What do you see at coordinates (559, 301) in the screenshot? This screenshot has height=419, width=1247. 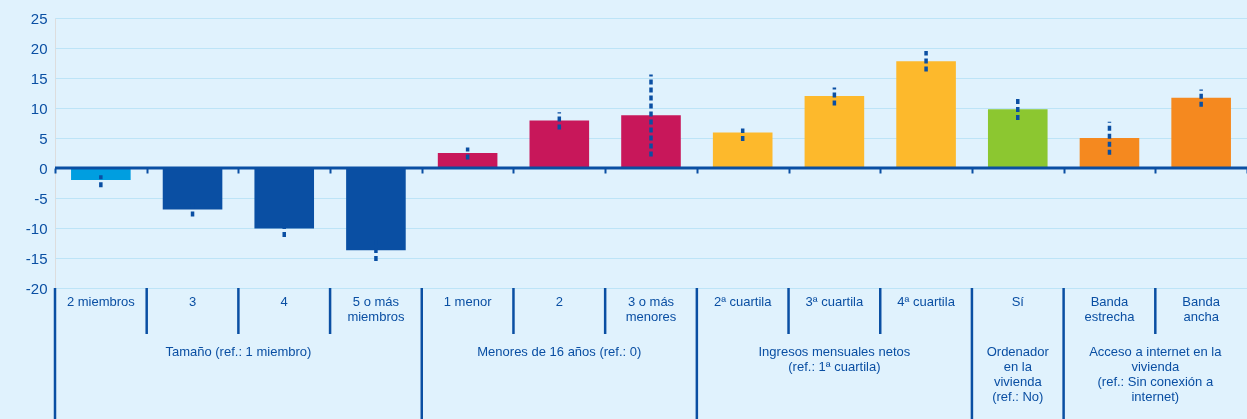 I see `x-tick-label: 2` at bounding box center [559, 301].